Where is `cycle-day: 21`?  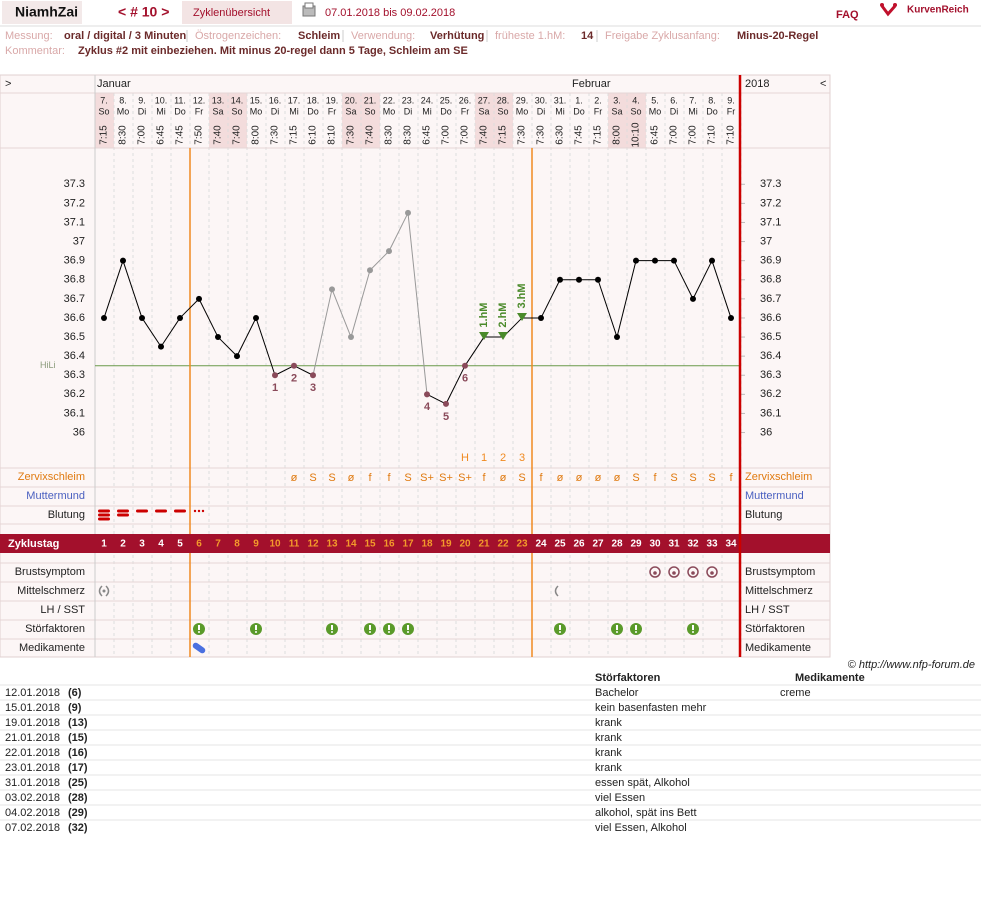
cycle-day: 21 is located at coordinates (484, 544).